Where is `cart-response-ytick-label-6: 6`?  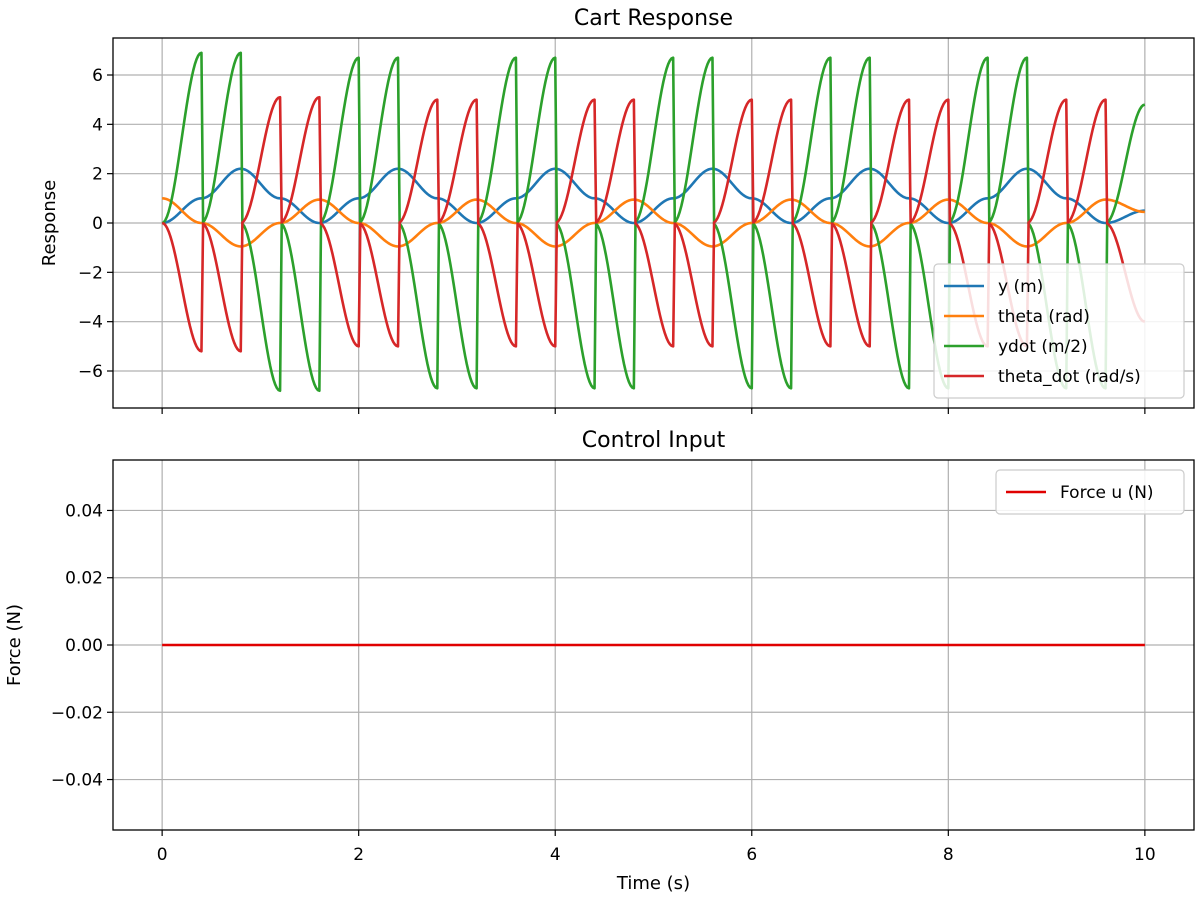
cart-response-ytick-label-6: 6 is located at coordinates (97, 76).